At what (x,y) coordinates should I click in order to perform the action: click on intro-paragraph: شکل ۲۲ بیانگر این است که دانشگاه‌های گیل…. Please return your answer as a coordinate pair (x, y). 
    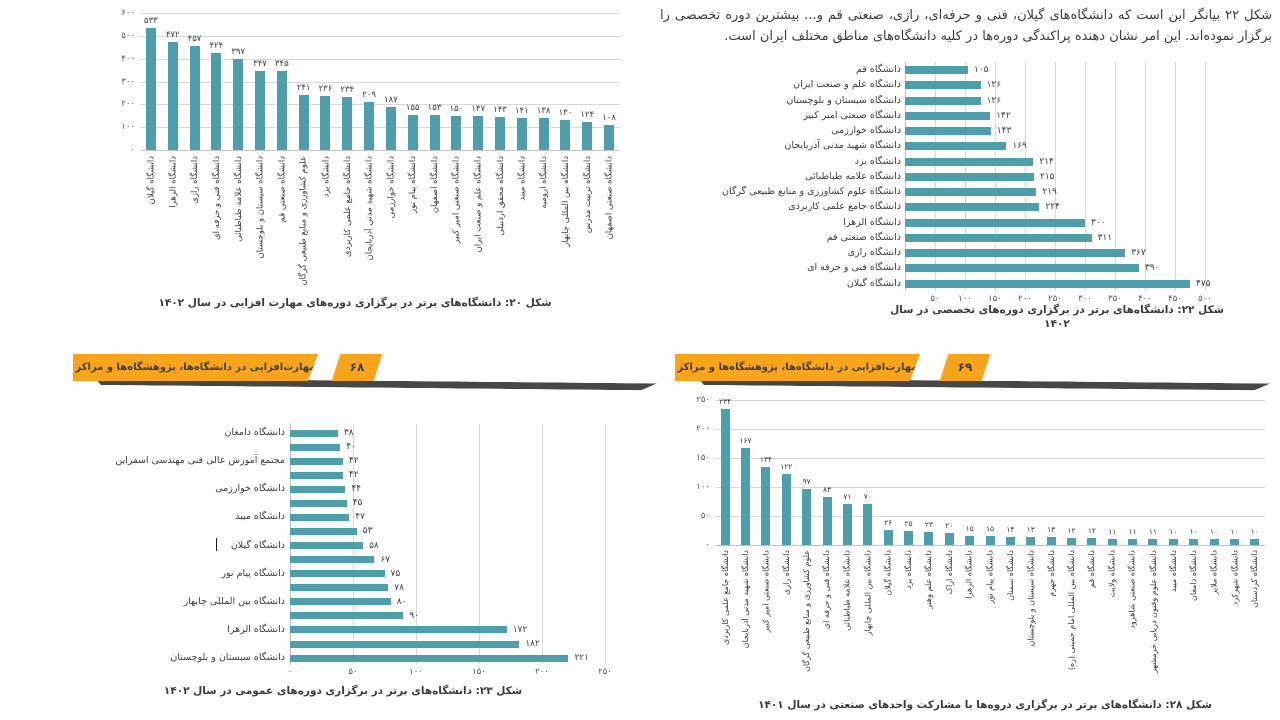
    Looking at the image, I should click on (966, 26).